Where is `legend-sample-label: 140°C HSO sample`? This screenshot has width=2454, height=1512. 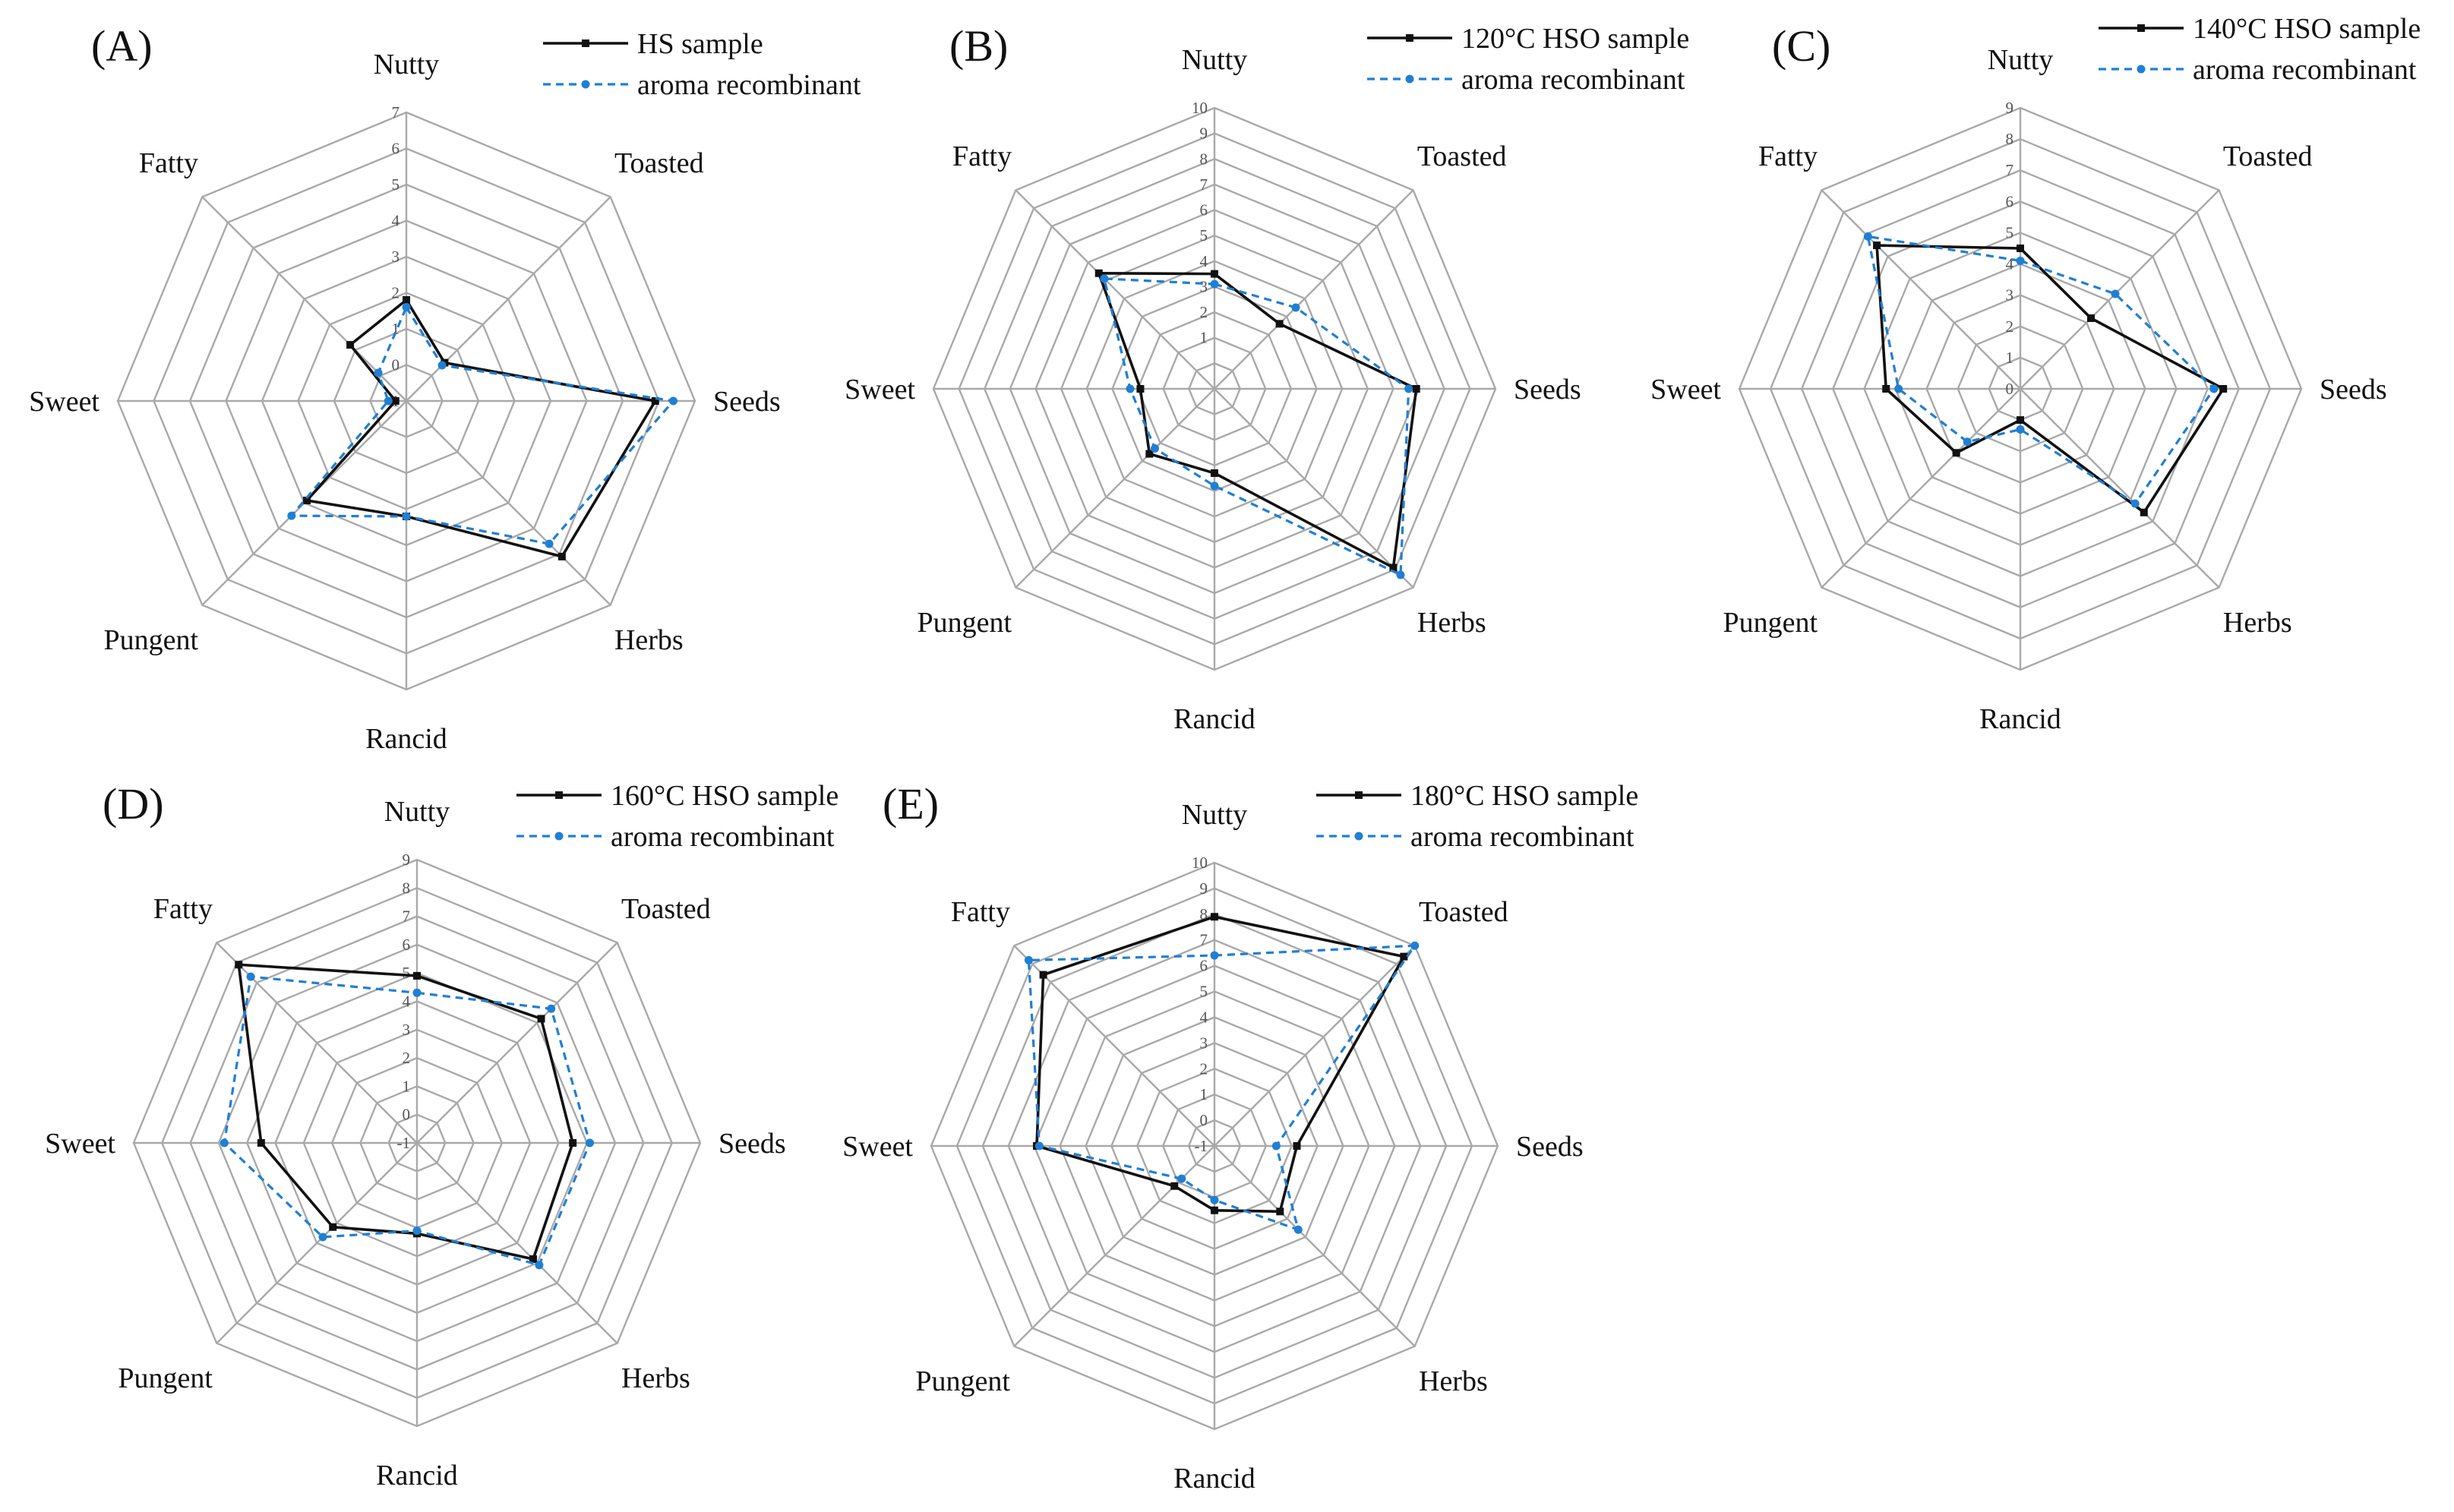 legend-sample-label: 140°C HSO sample is located at coordinates (2307, 29).